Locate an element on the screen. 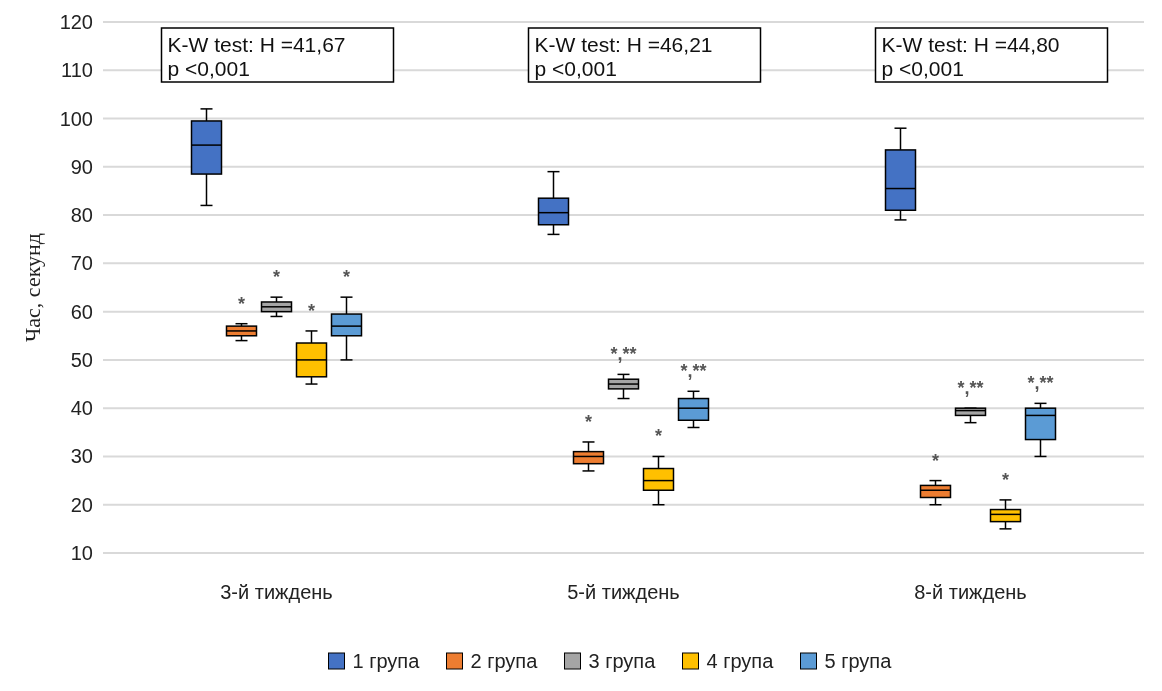 This screenshot has height=691, width=1162. y-tick-label: 30 is located at coordinates (81, 456).